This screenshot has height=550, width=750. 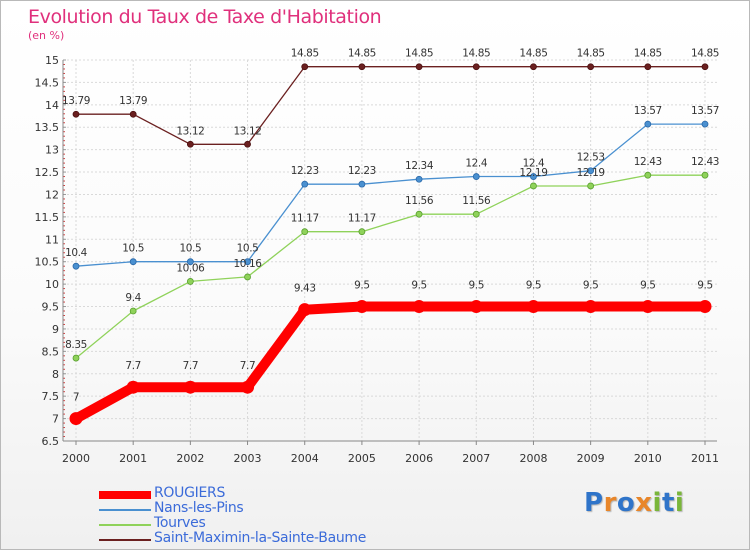 I want to click on data-label: 7, so click(x=76, y=398).